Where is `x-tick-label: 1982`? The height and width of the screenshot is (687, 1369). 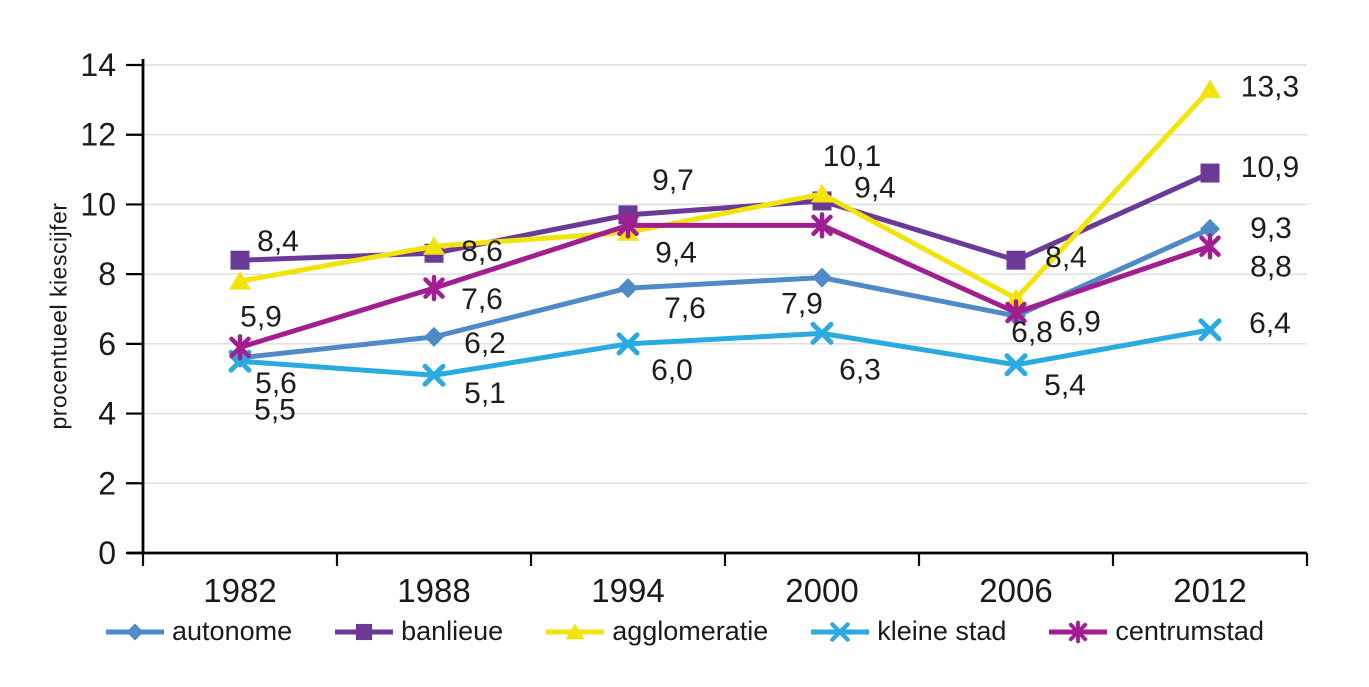 x-tick-label: 1982 is located at coordinates (239, 590).